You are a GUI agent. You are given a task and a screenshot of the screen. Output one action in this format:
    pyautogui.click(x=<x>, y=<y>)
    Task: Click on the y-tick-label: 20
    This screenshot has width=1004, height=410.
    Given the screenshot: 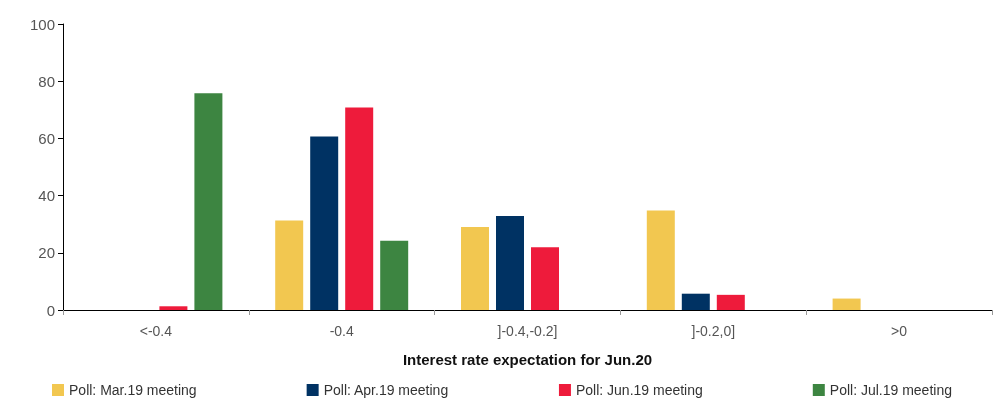 What is the action you would take?
    pyautogui.click(x=46, y=253)
    